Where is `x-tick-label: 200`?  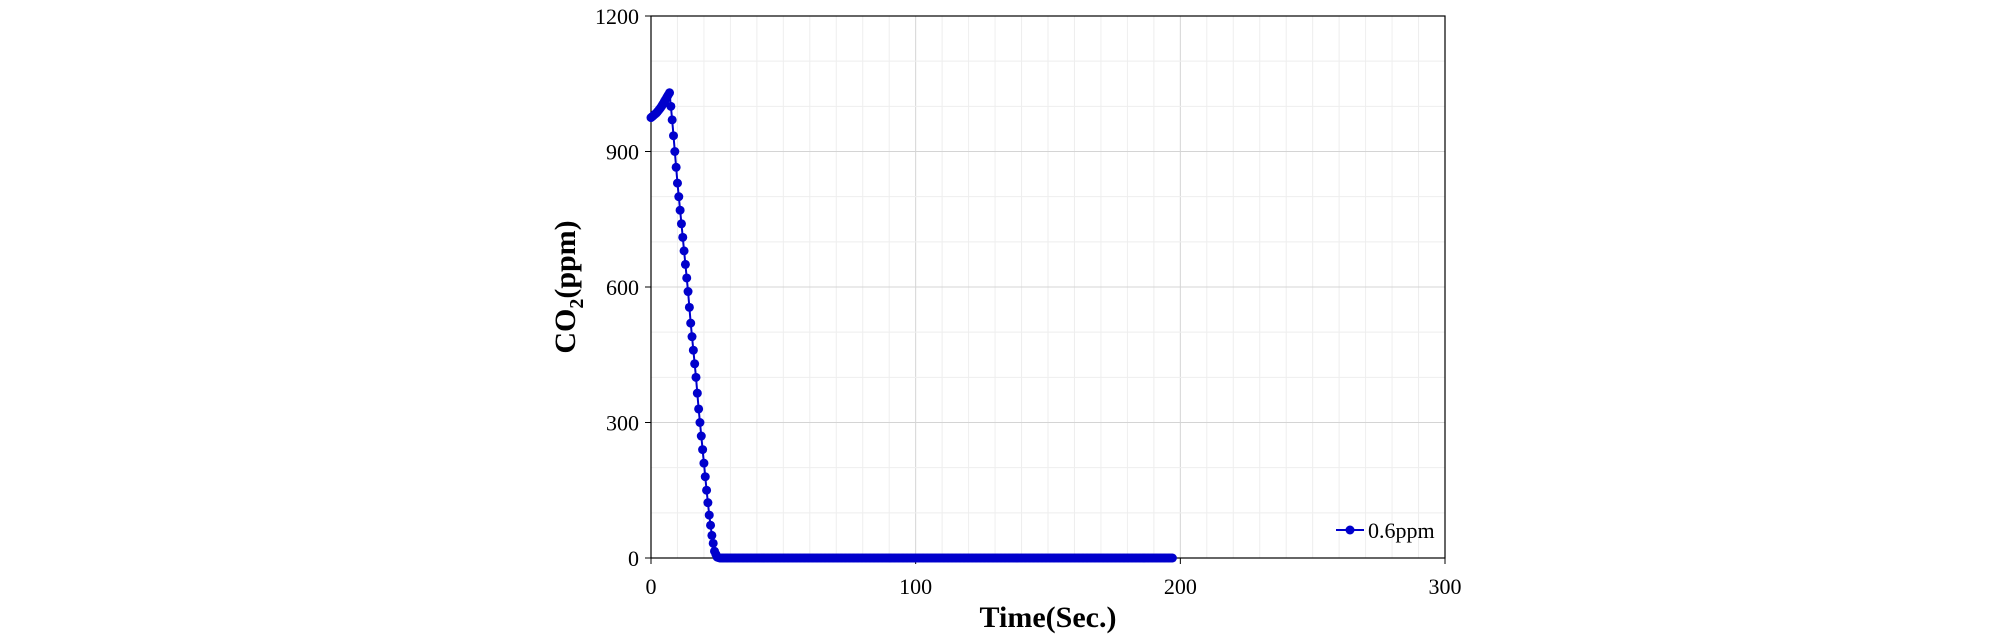
x-tick-label: 200 is located at coordinates (1180, 586).